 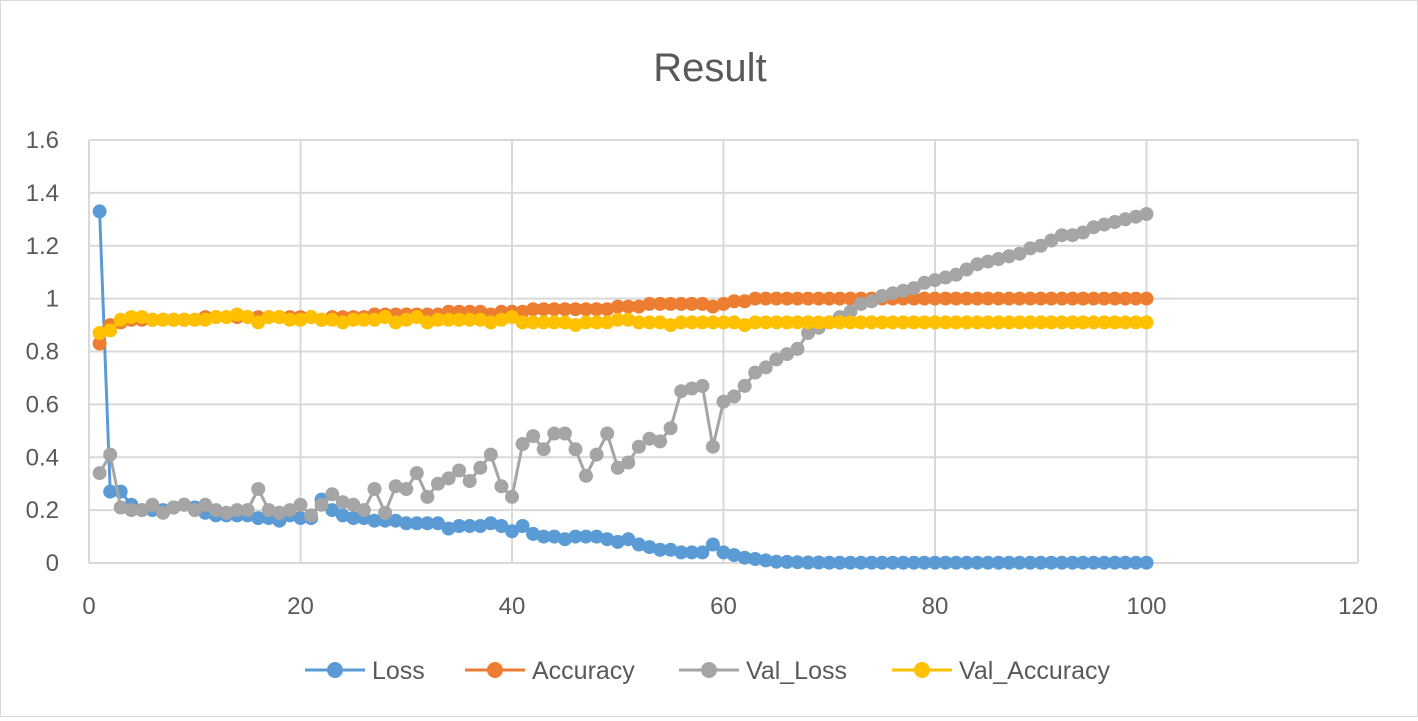 I want to click on y-tick-label: 1.6, so click(x=42, y=140).